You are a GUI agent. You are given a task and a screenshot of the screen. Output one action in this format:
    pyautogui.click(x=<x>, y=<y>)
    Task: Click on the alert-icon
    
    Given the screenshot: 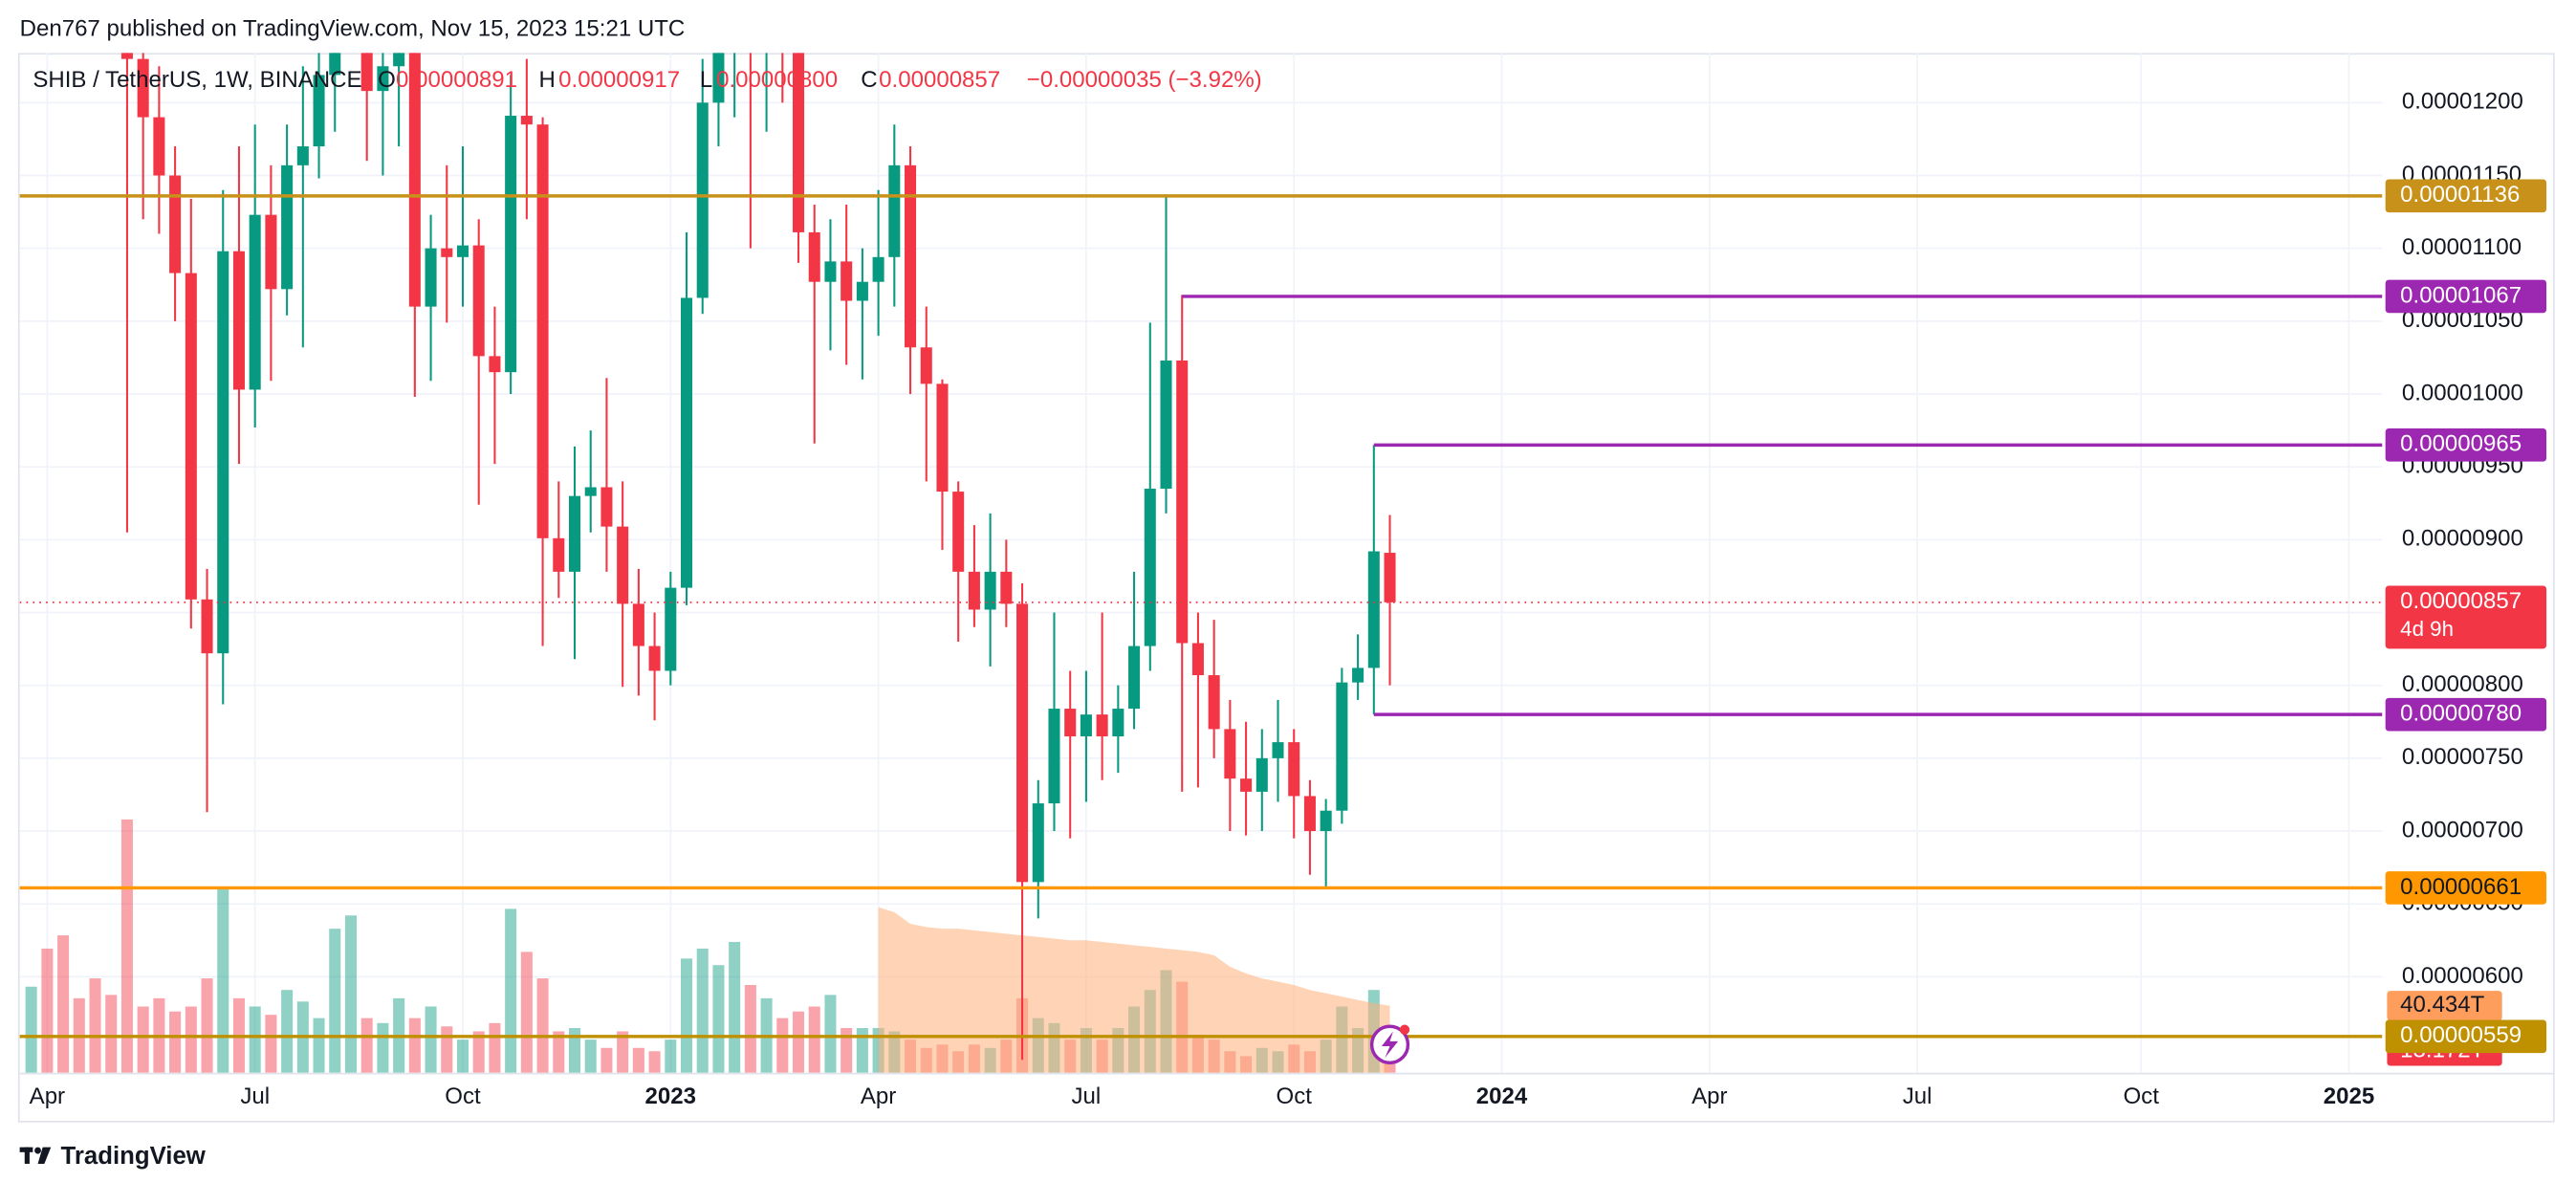 What is the action you would take?
    pyautogui.click(x=1389, y=1044)
    